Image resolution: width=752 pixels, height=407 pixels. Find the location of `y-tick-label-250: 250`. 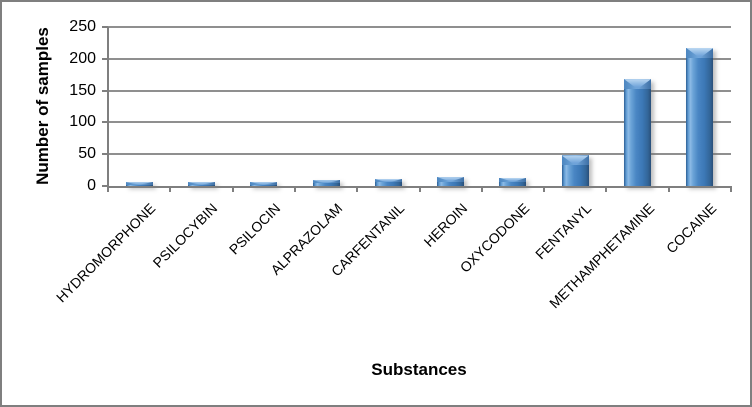

y-tick-label-250: 250 is located at coordinates (82, 26).